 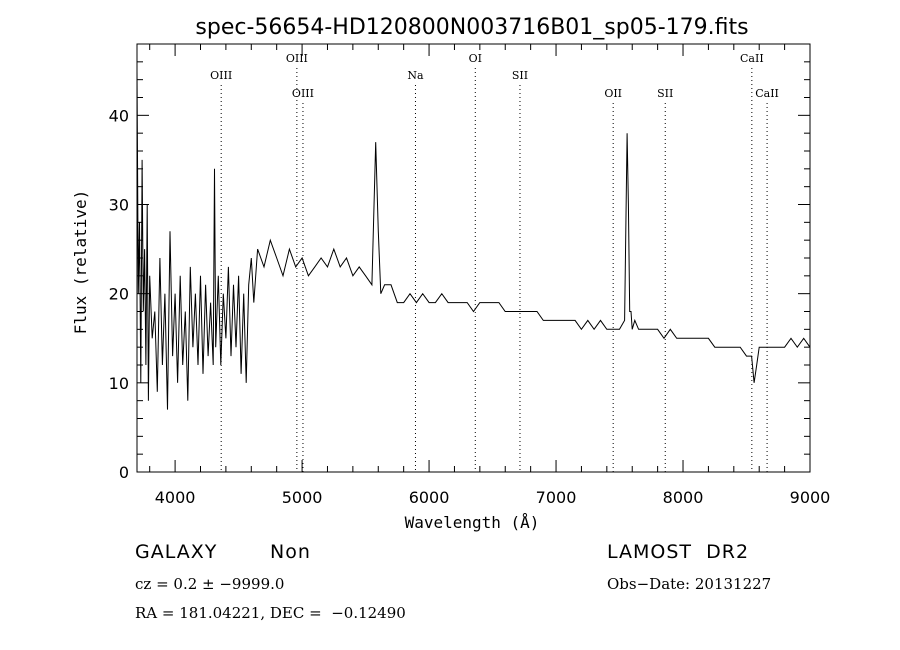 What do you see at coordinates (475, 58) in the screenshot?
I see `emission-line-label: OI` at bounding box center [475, 58].